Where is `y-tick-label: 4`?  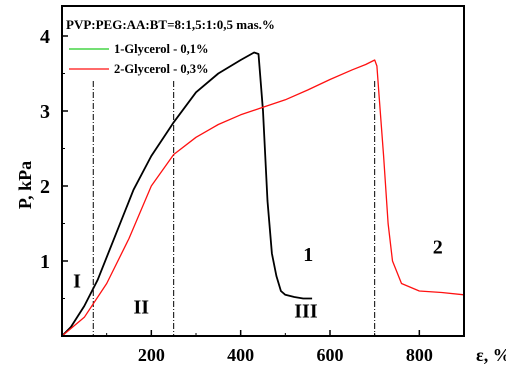
y-tick-label: 4 is located at coordinates (45, 37).